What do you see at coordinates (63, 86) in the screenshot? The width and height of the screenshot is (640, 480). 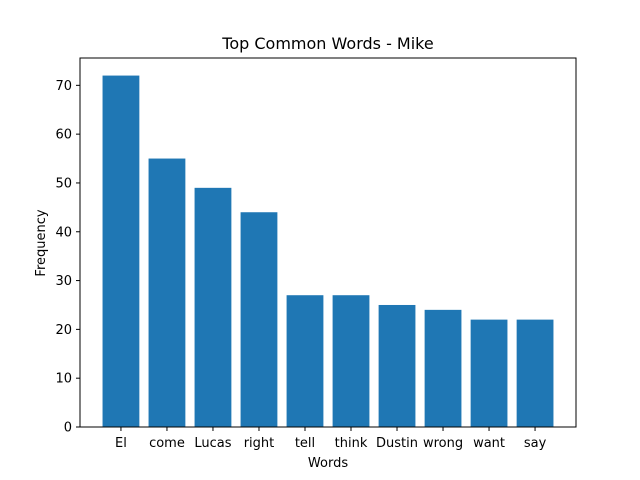 I see `y-tick-label: 70` at bounding box center [63, 86].